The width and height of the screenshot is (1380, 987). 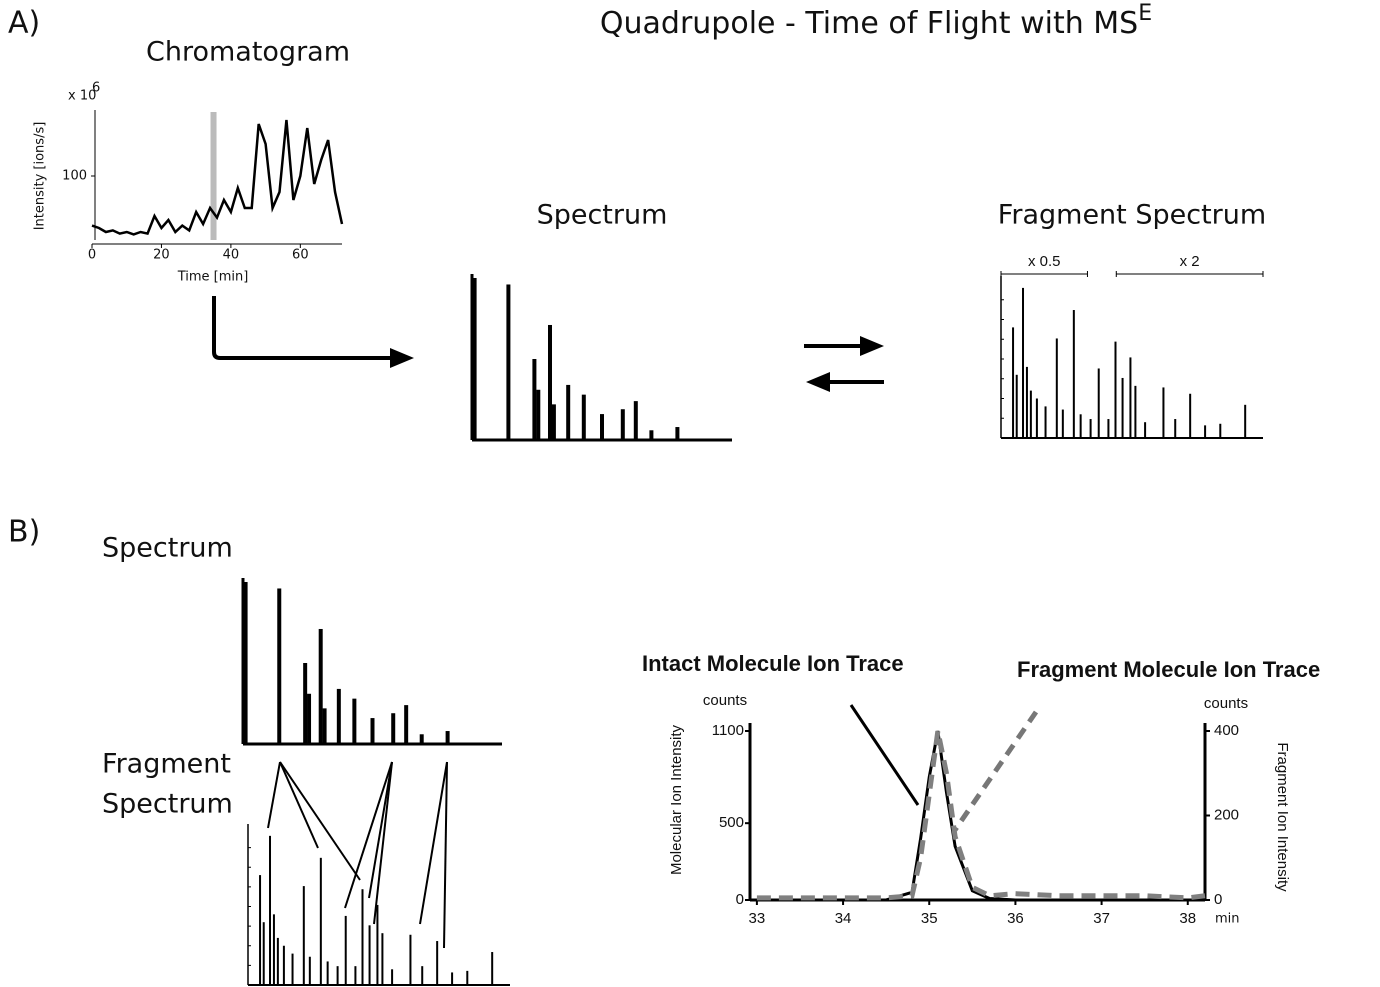 What do you see at coordinates (773, 663) in the screenshot?
I see `legend-label: Intact Molecule Ion Trace` at bounding box center [773, 663].